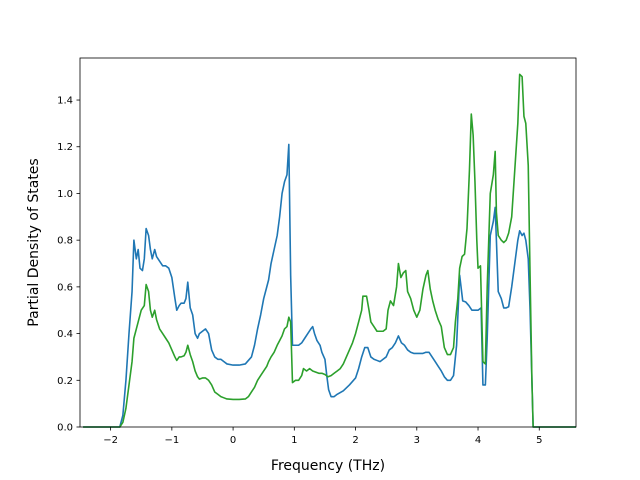  Describe the element at coordinates (65, 147) in the screenshot. I see `y-tick-label: 1.2` at that location.